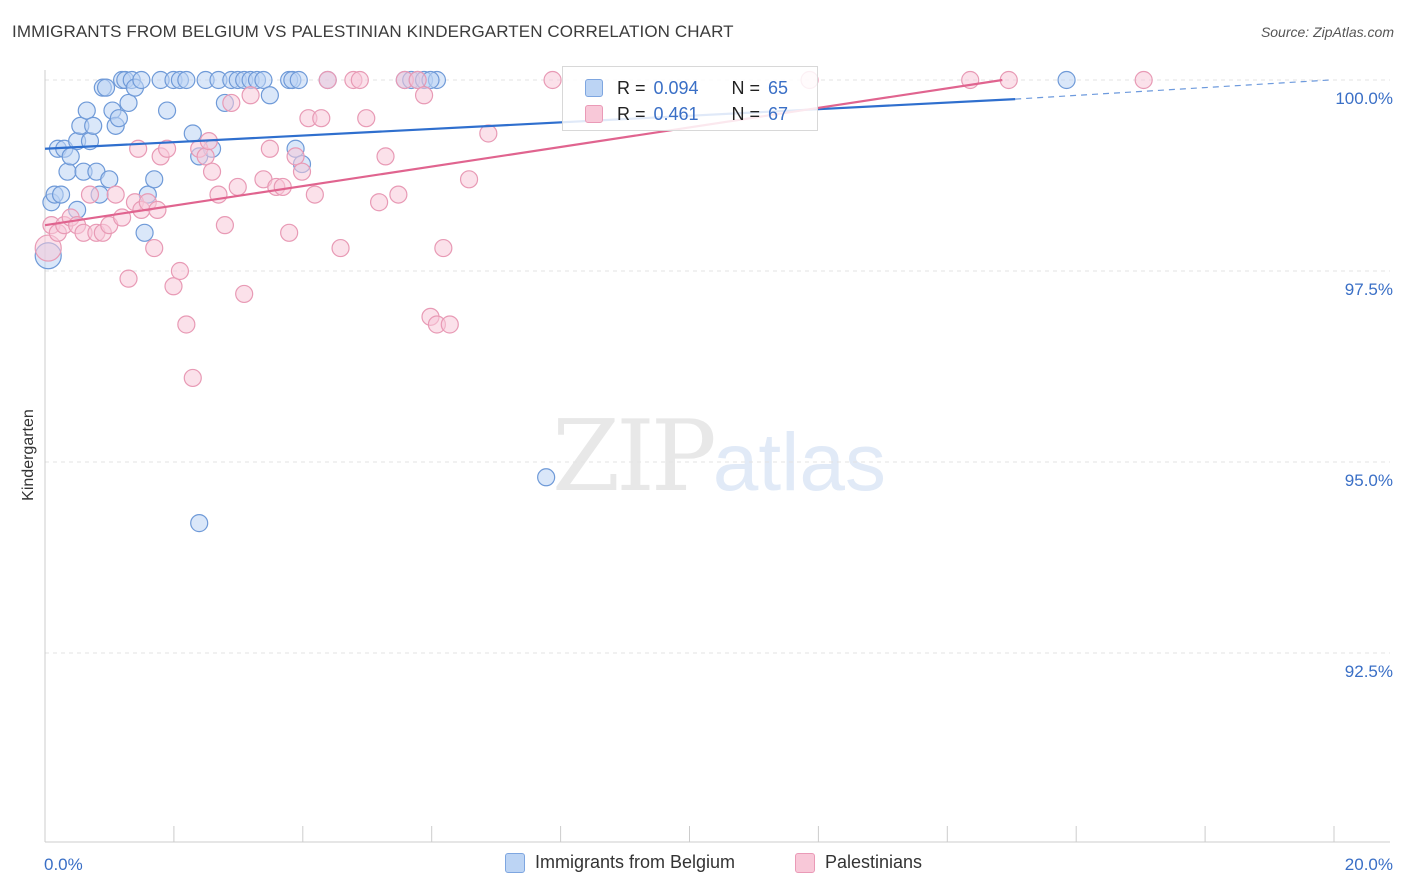 Image resolution: width=1406 pixels, height=892 pixels. I want to click on y-tick-label: 95.0%, so click(1369, 480).